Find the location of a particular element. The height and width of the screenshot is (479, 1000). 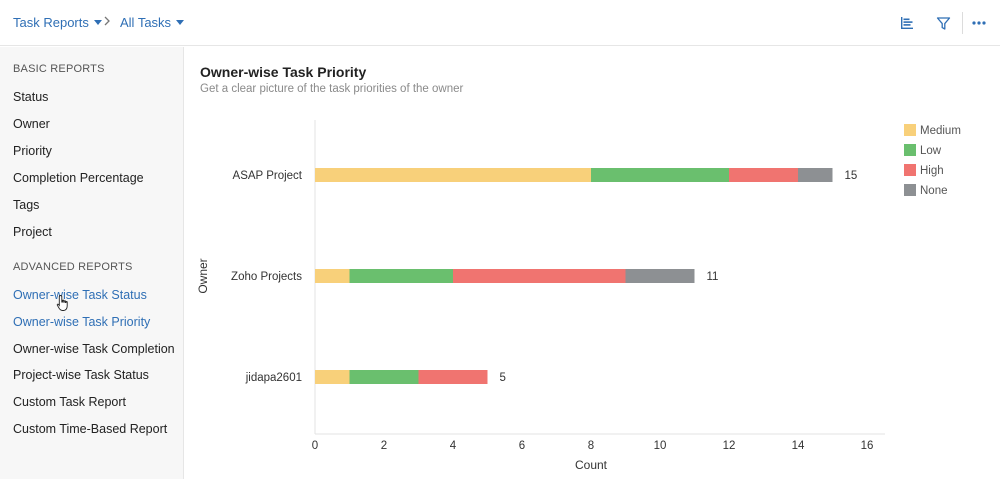

bar-total-label: 5 is located at coordinates (503, 378).